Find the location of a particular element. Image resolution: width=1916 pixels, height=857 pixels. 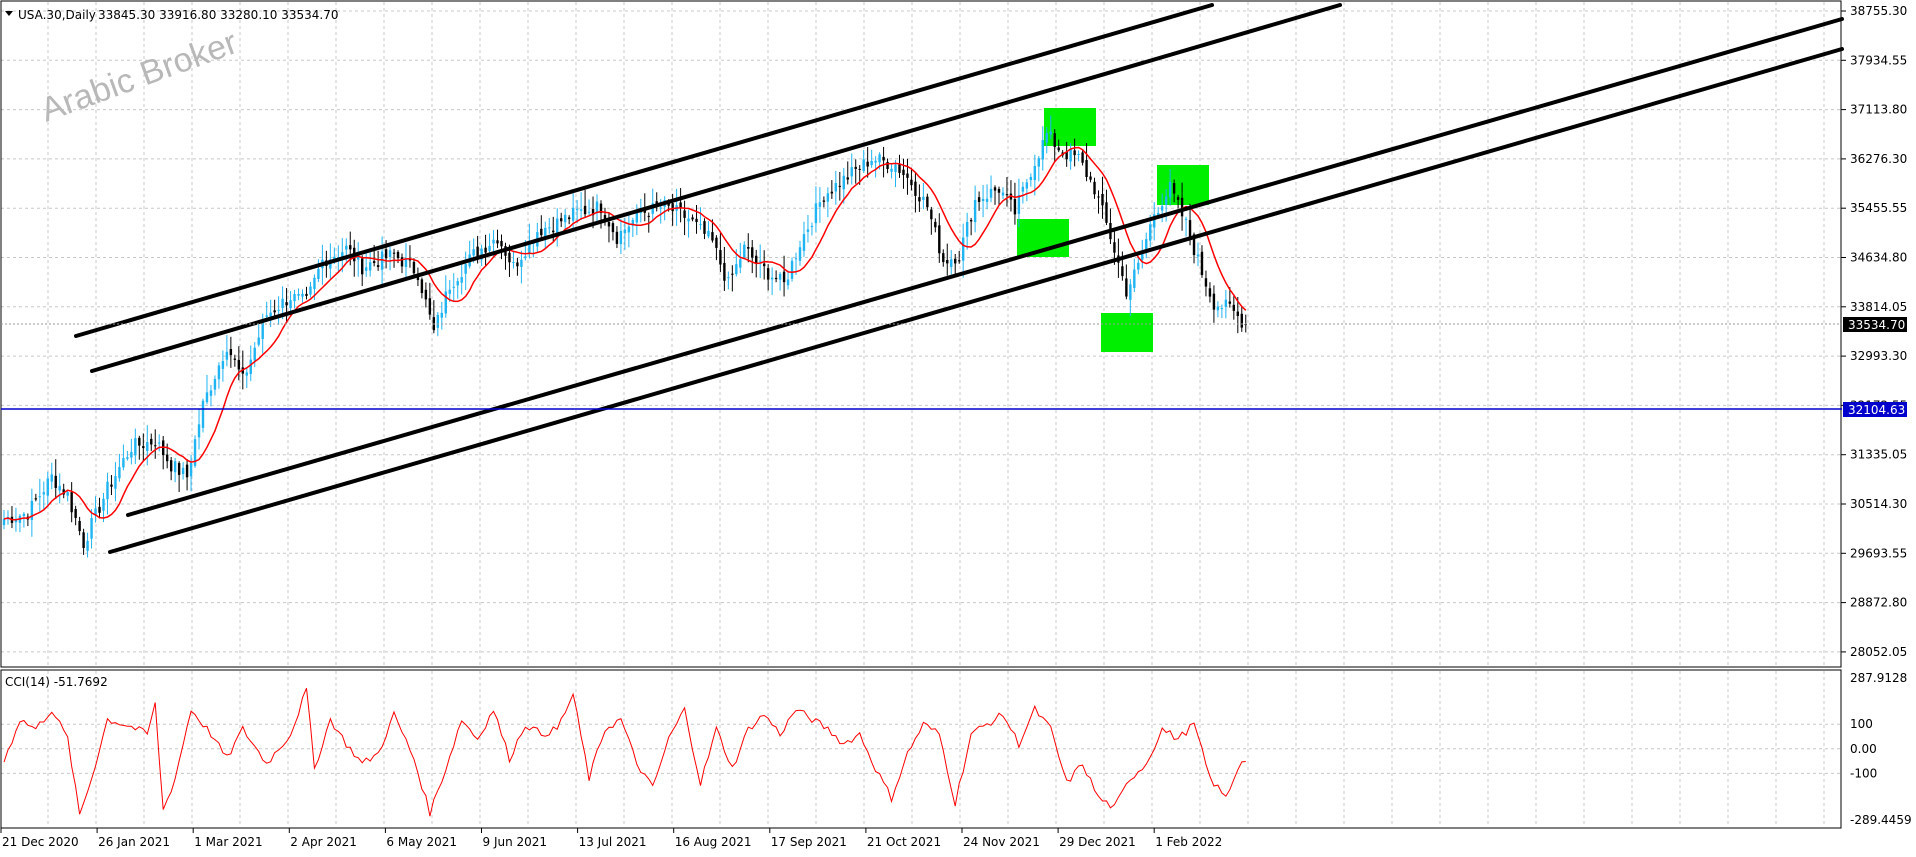

price-tick-label: 36276.30 is located at coordinates (1878, 159).